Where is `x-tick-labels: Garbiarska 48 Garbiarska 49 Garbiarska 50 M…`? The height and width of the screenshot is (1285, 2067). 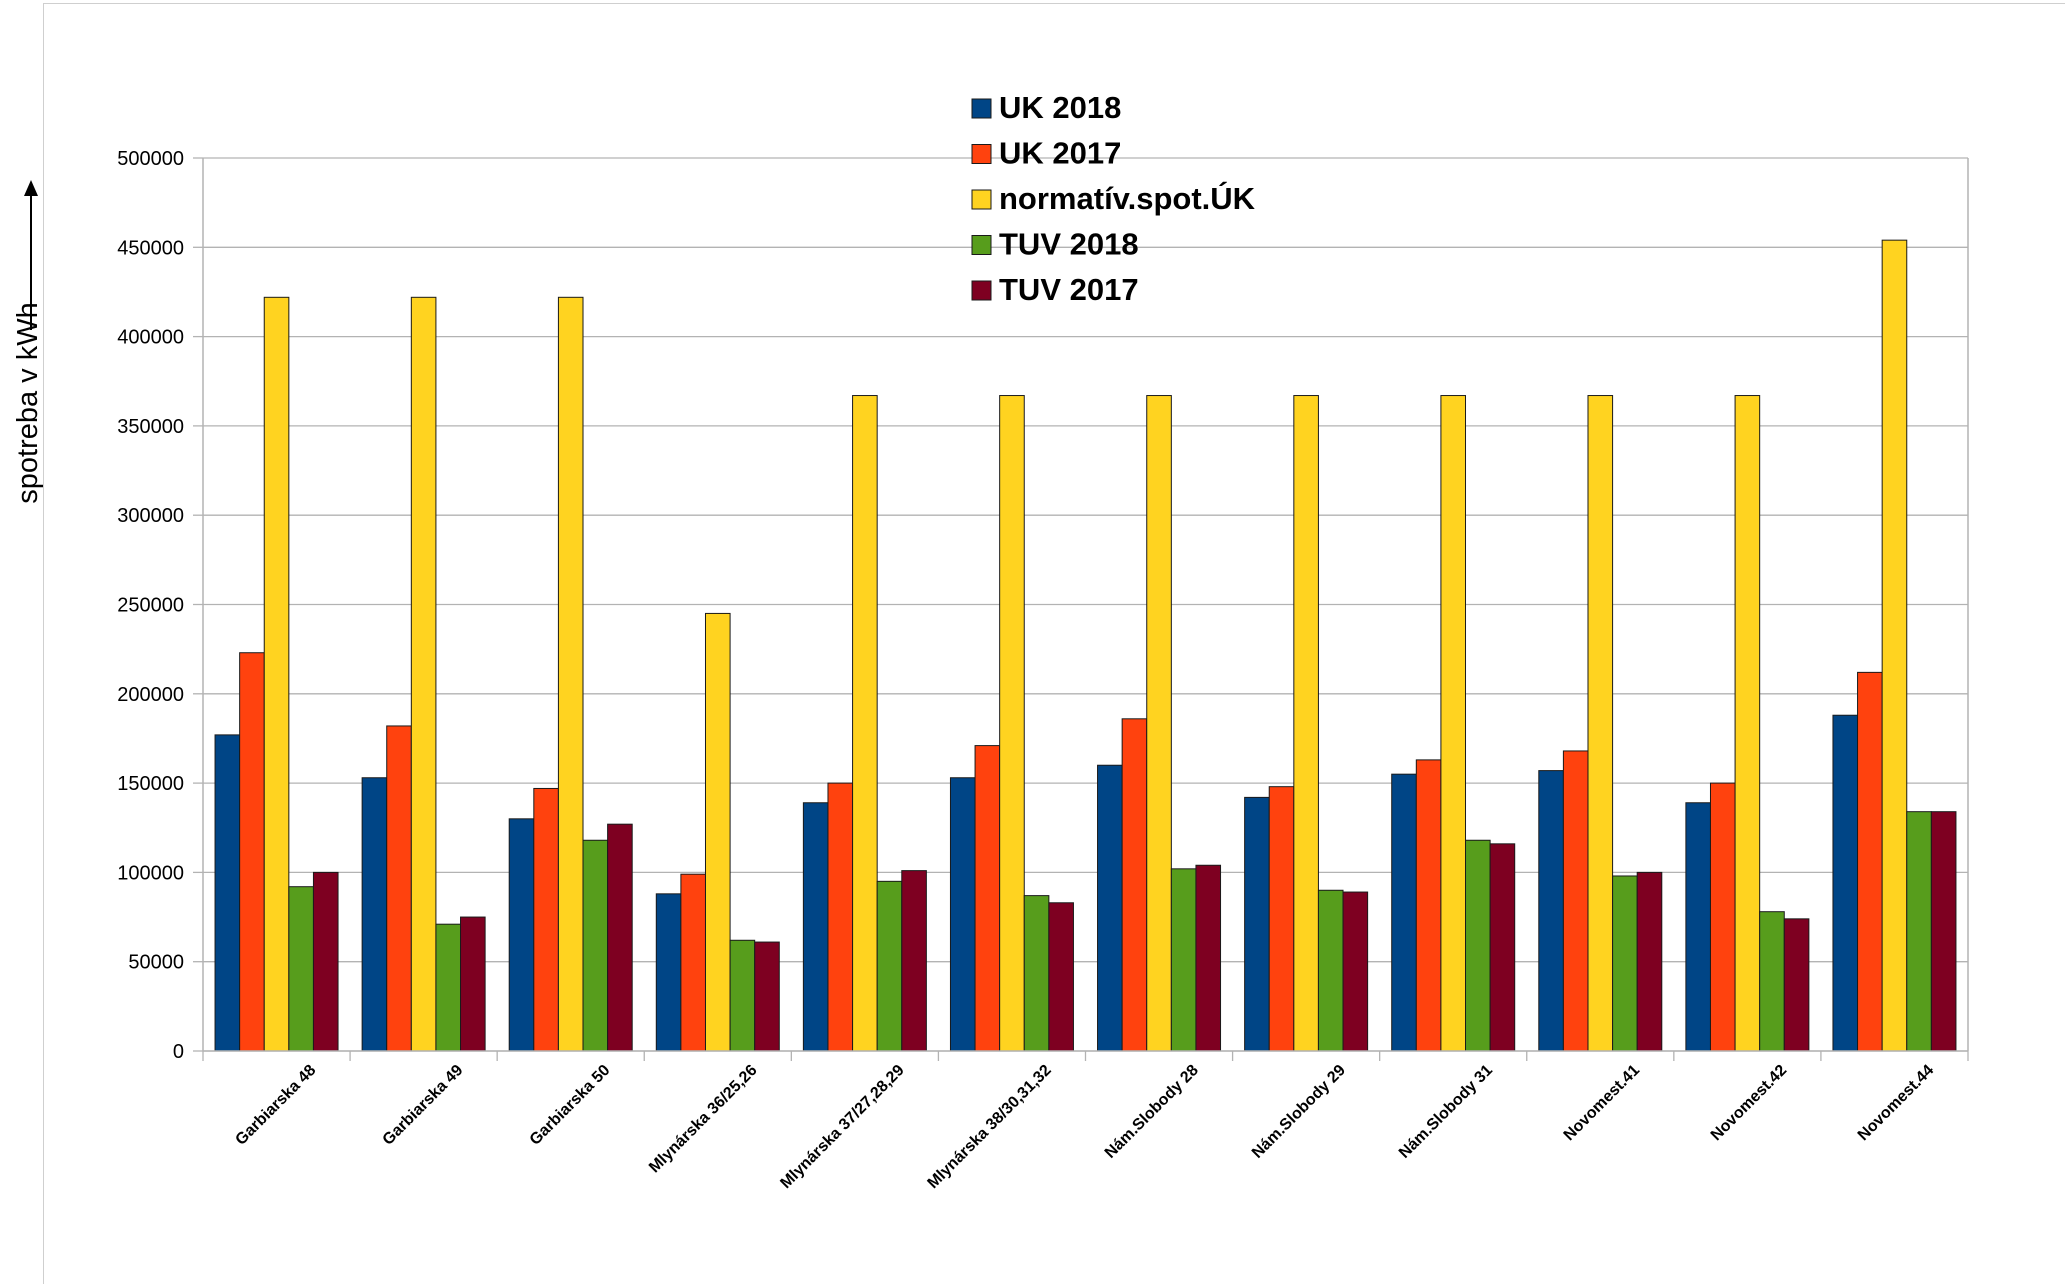 x-tick-labels: Garbiarska 48 Garbiarska 49 Garbiarska 50 M… is located at coordinates (1084, 1127).